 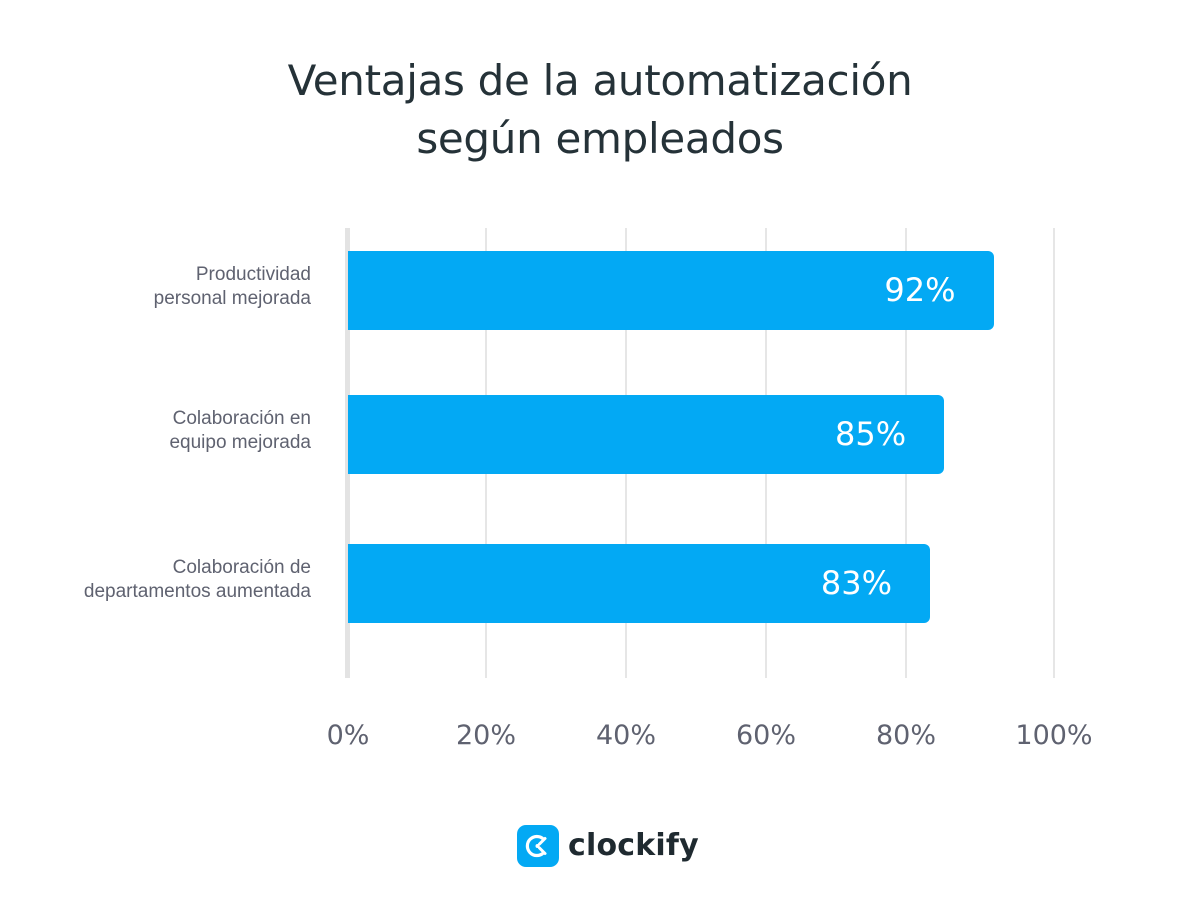 I want to click on category-label: Colaboración de departamentos aumentada, so click(x=161, y=580).